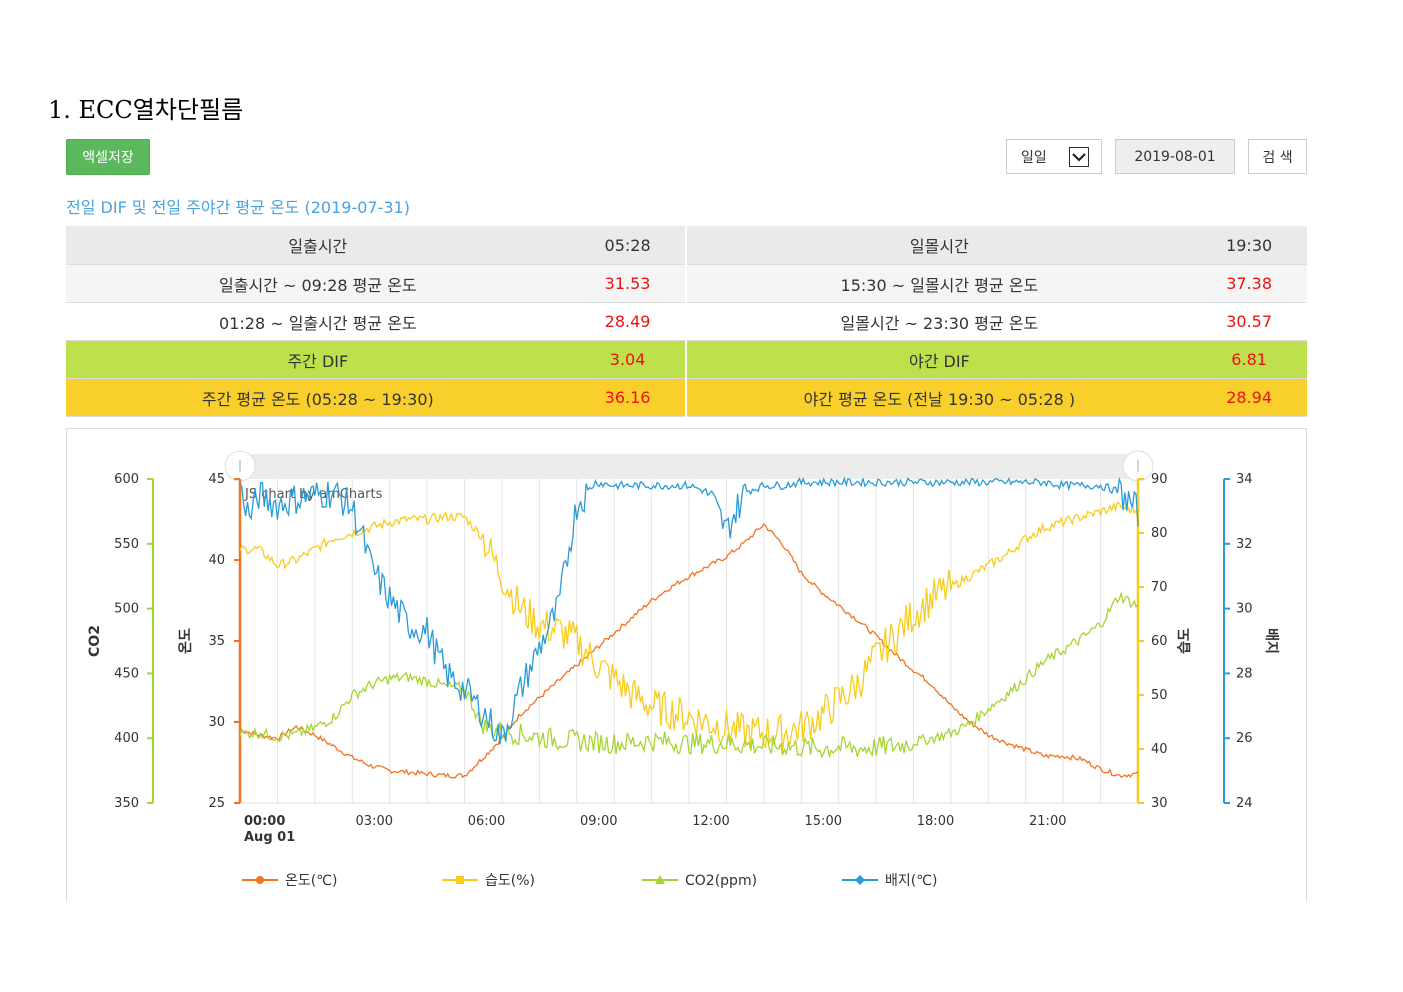 This screenshot has width=1403, height=992. I want to click on temp-axis-title: 온도, so click(186, 641).